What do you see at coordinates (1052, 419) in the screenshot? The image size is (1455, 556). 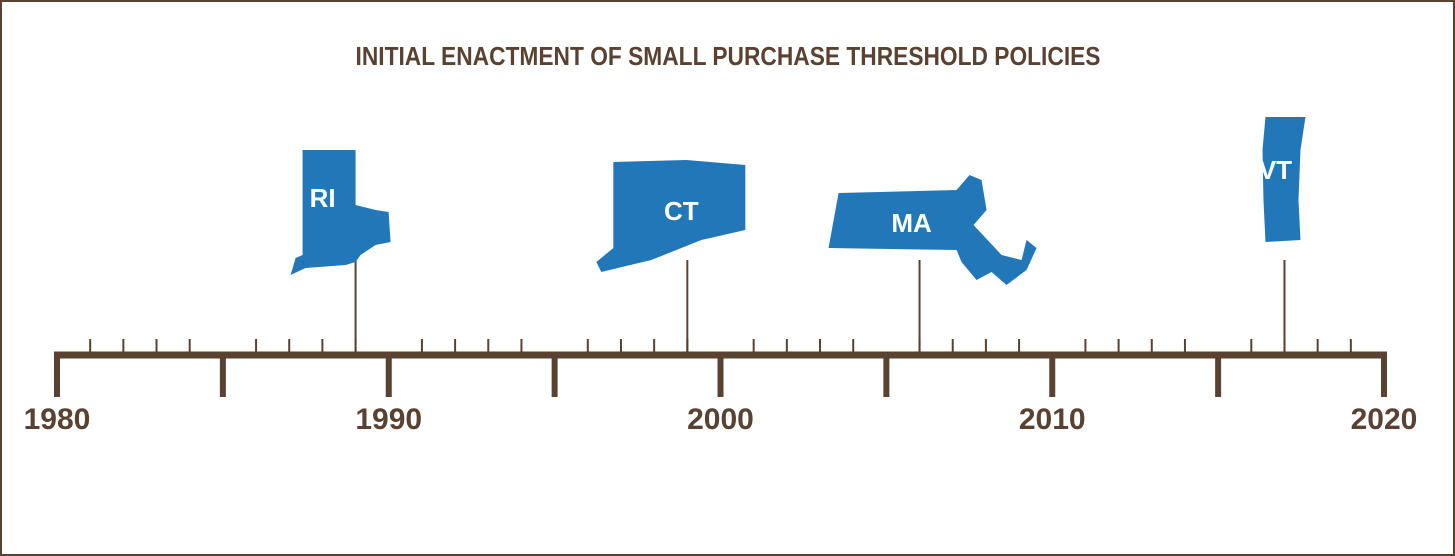 I see `x-tick-label: 2010` at bounding box center [1052, 419].